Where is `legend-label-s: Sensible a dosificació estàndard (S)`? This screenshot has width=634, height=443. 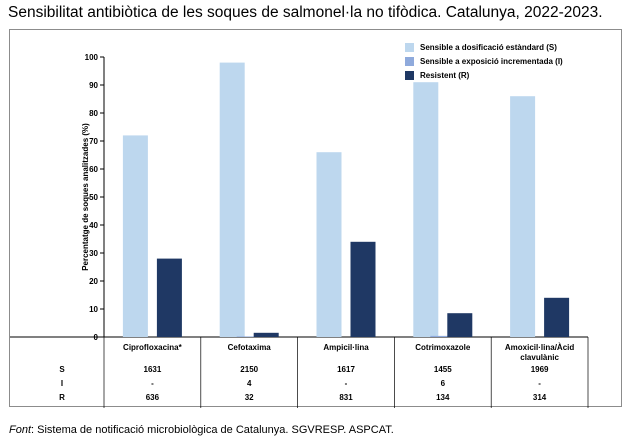
legend-label-s: Sensible a dosificació estàndard (S) is located at coordinates (488, 47).